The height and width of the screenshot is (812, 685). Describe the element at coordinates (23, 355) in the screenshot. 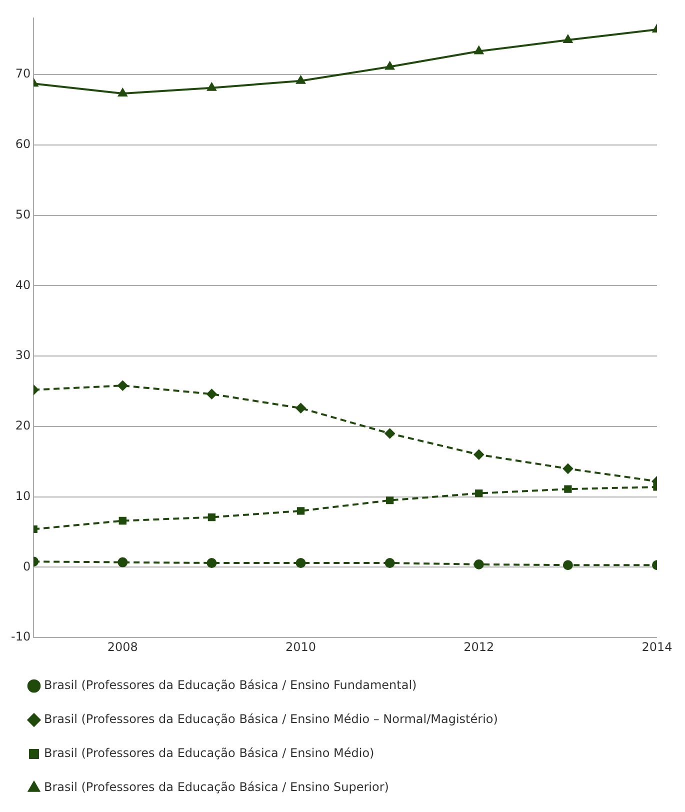

I see `y-tick-label: 30` at that location.